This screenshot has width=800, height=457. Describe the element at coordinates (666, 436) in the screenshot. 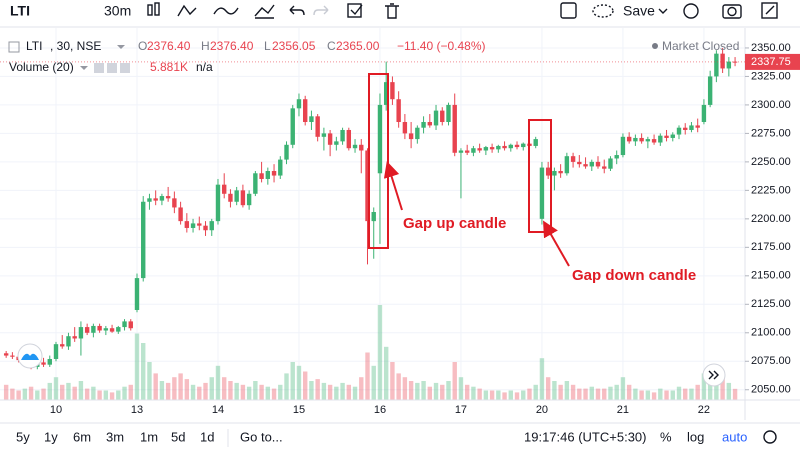

I see `percent-button: %` at that location.